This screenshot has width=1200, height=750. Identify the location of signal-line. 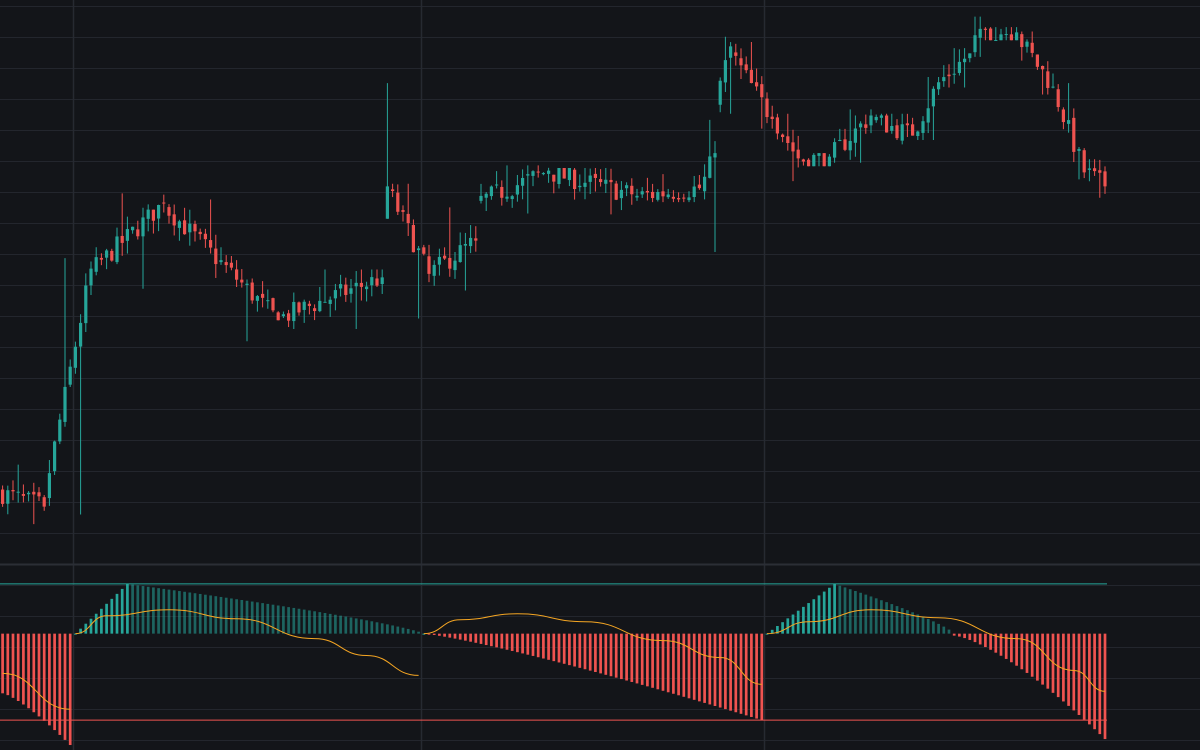
(36, 691).